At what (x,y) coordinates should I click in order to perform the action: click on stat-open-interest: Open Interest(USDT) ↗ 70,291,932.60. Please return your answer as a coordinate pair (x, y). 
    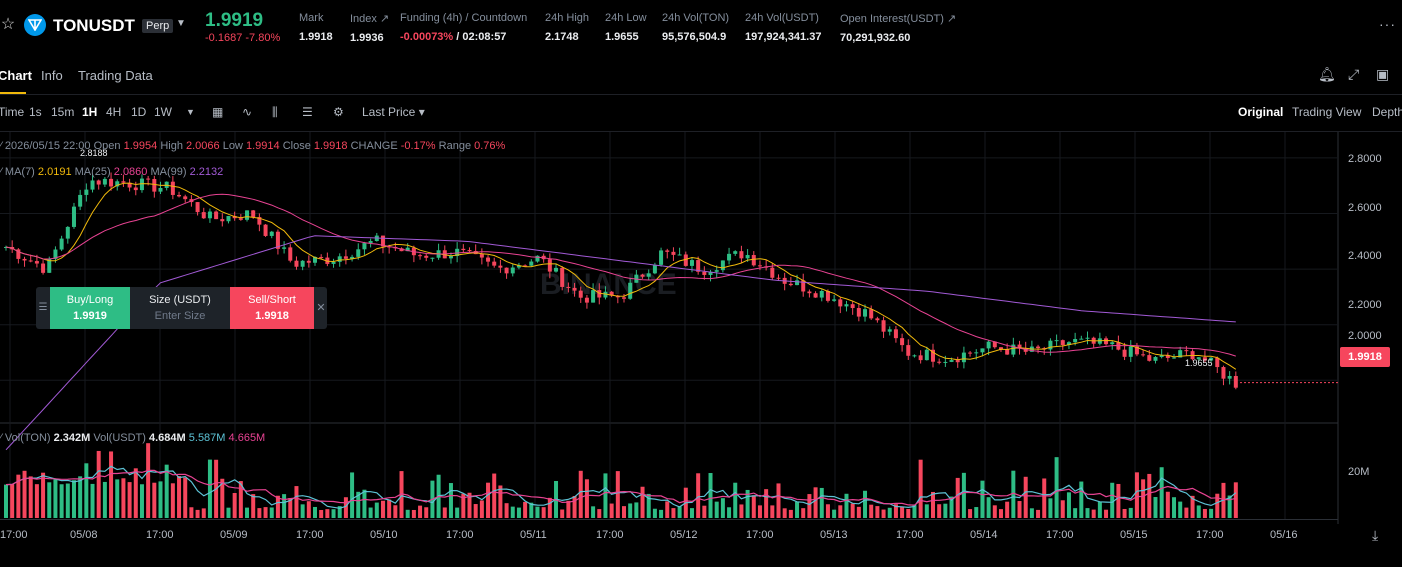
    Looking at the image, I should click on (898, 28).